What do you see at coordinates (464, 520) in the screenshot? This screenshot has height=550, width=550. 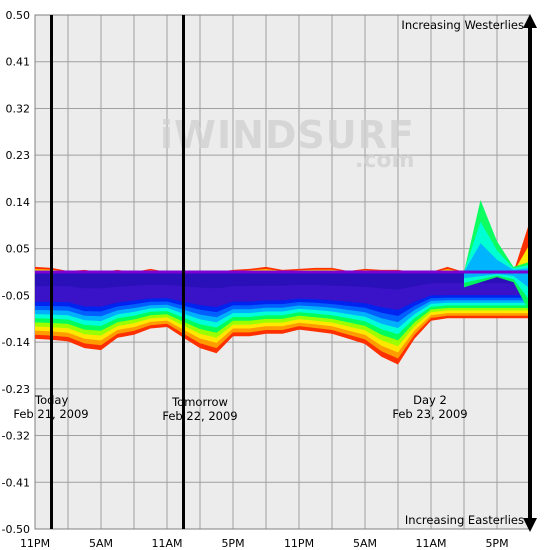 I see `bottom-direction-label: Increasing Easterlies` at bounding box center [464, 520].